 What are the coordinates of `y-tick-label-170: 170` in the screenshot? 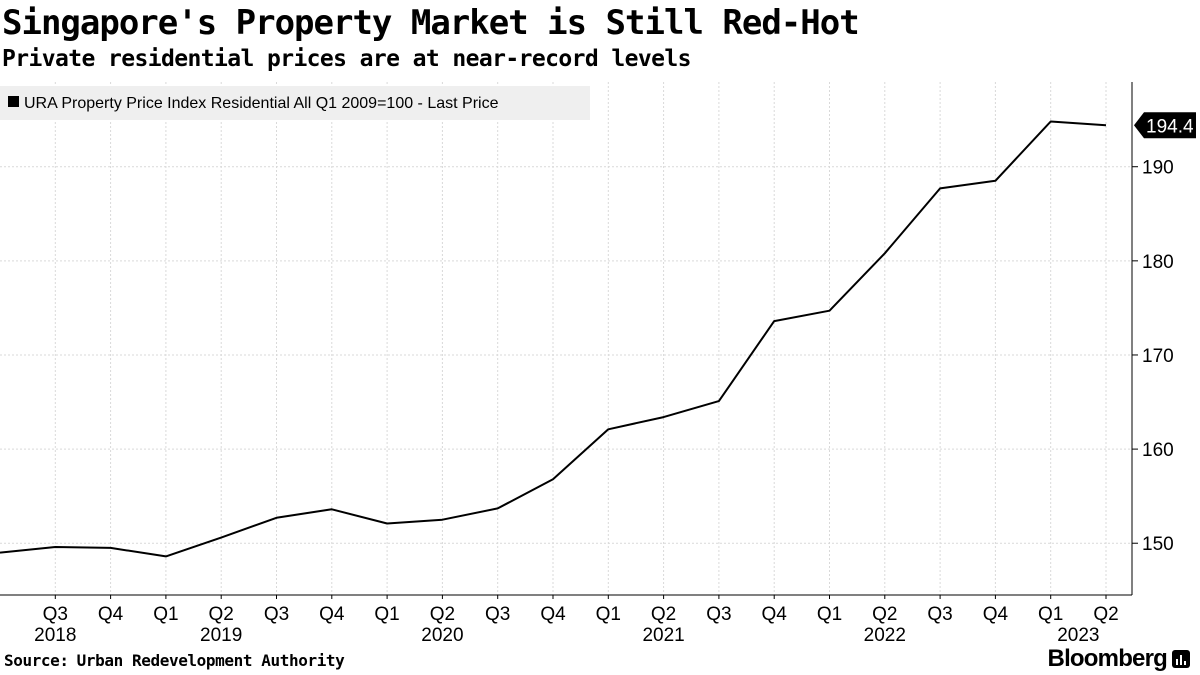 It's located at (1158, 356).